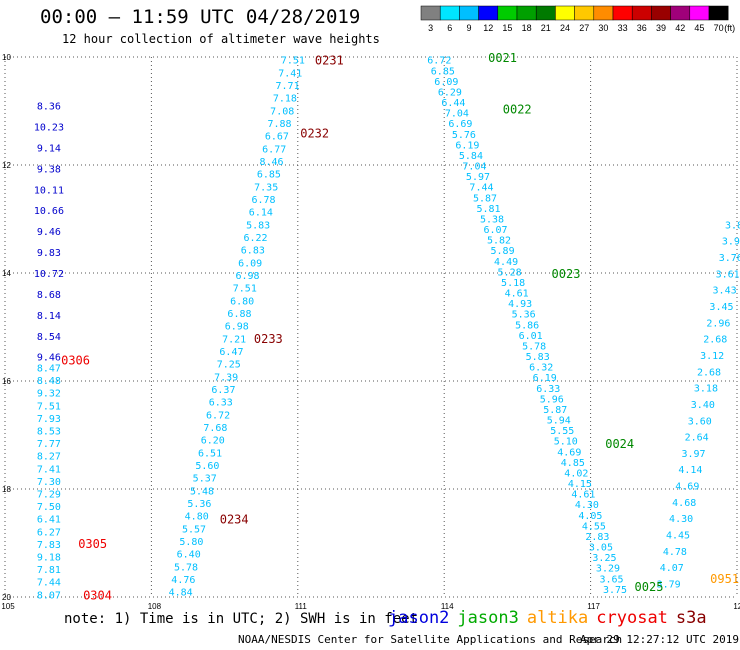 The image size is (740, 650). I want to click on wave-height-value: 3.76, so click(729, 258).